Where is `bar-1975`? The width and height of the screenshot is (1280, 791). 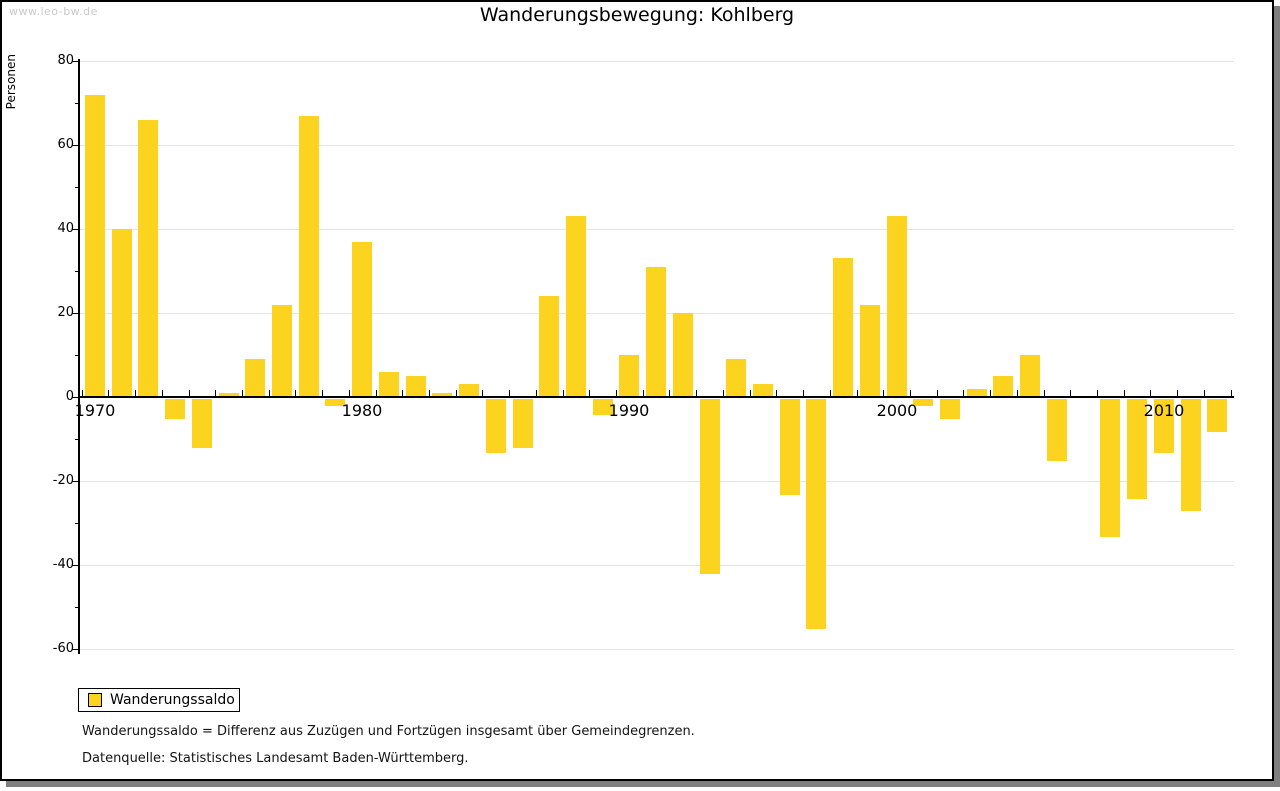 bar-1975 is located at coordinates (229, 394).